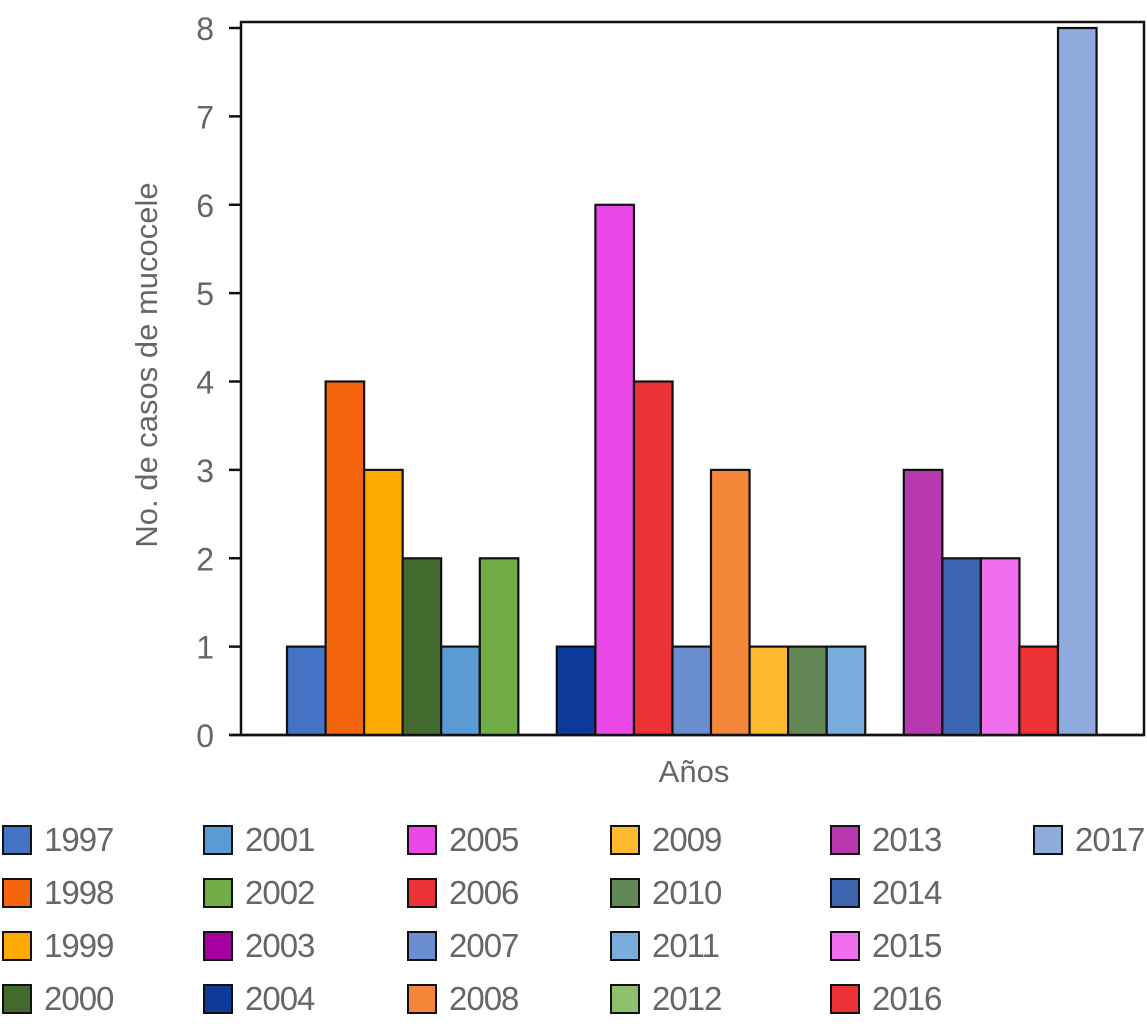 The width and height of the screenshot is (1147, 1024). Describe the element at coordinates (280, 998) in the screenshot. I see `legend-label: 2004` at that location.